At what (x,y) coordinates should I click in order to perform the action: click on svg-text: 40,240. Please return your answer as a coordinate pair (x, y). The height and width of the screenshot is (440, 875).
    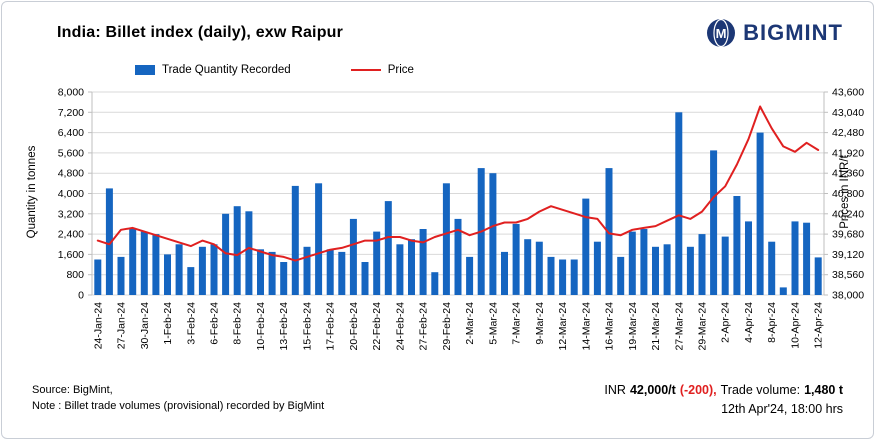
    Looking at the image, I should click on (848, 214).